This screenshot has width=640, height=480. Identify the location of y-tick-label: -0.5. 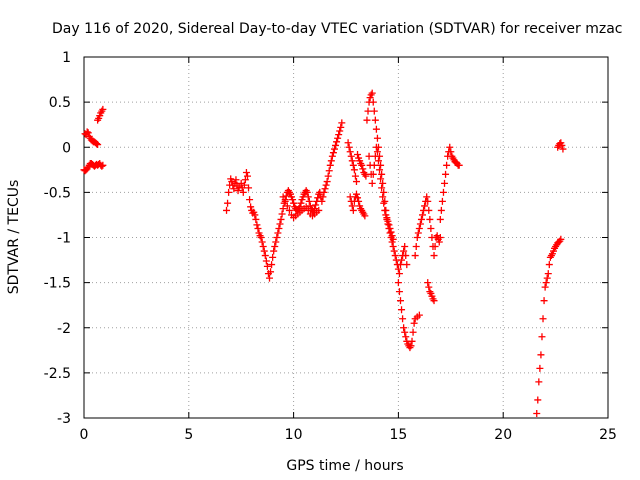
(57, 193).